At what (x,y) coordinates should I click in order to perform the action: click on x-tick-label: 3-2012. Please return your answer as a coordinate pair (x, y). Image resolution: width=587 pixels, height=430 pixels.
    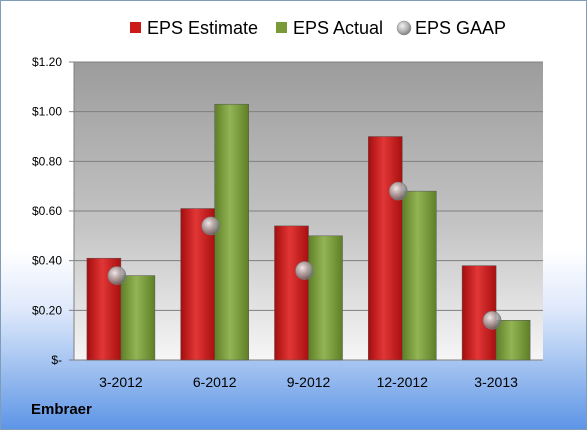
    Looking at the image, I should click on (121, 382).